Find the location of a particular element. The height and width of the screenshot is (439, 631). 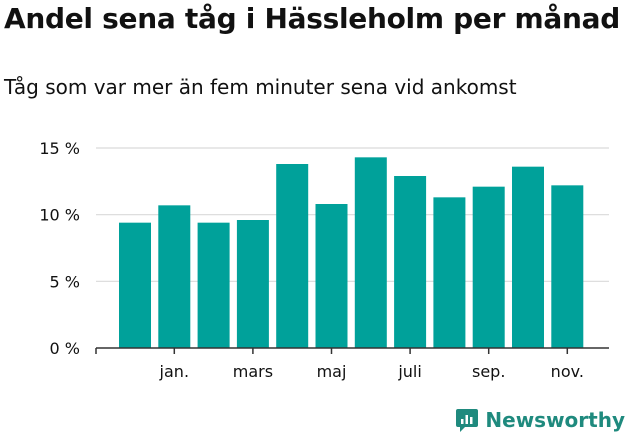

bar-feb. is located at coordinates (213, 285).